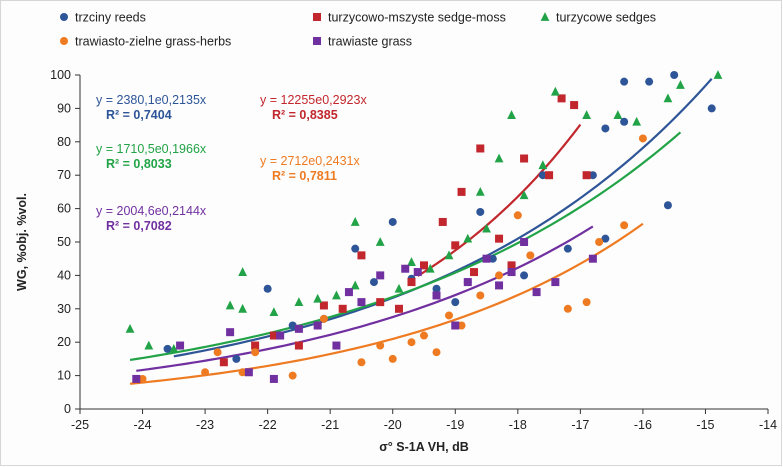 Image resolution: width=783 pixels, height=467 pixels. What do you see at coordinates (139, 226) in the screenshot?
I see `trendline-r-squared: R² = 0,7082` at bounding box center [139, 226].